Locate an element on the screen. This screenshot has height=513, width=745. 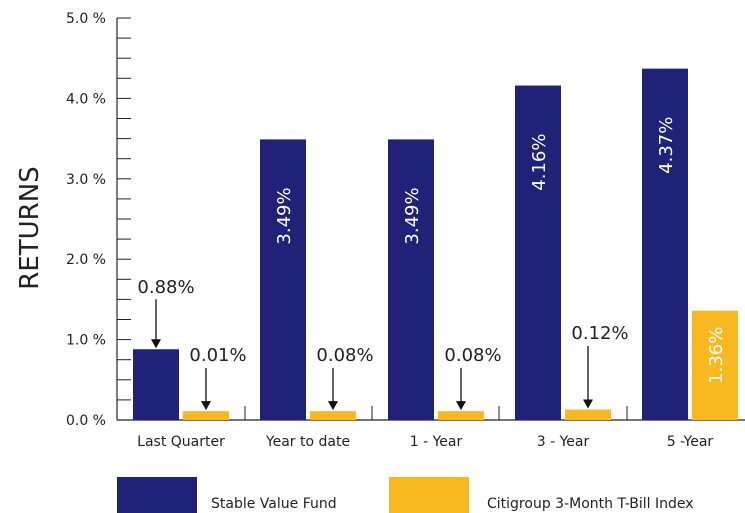
legend-label-tbill-index: Citigroup 3-Month T-Bill Index is located at coordinates (590, 504).